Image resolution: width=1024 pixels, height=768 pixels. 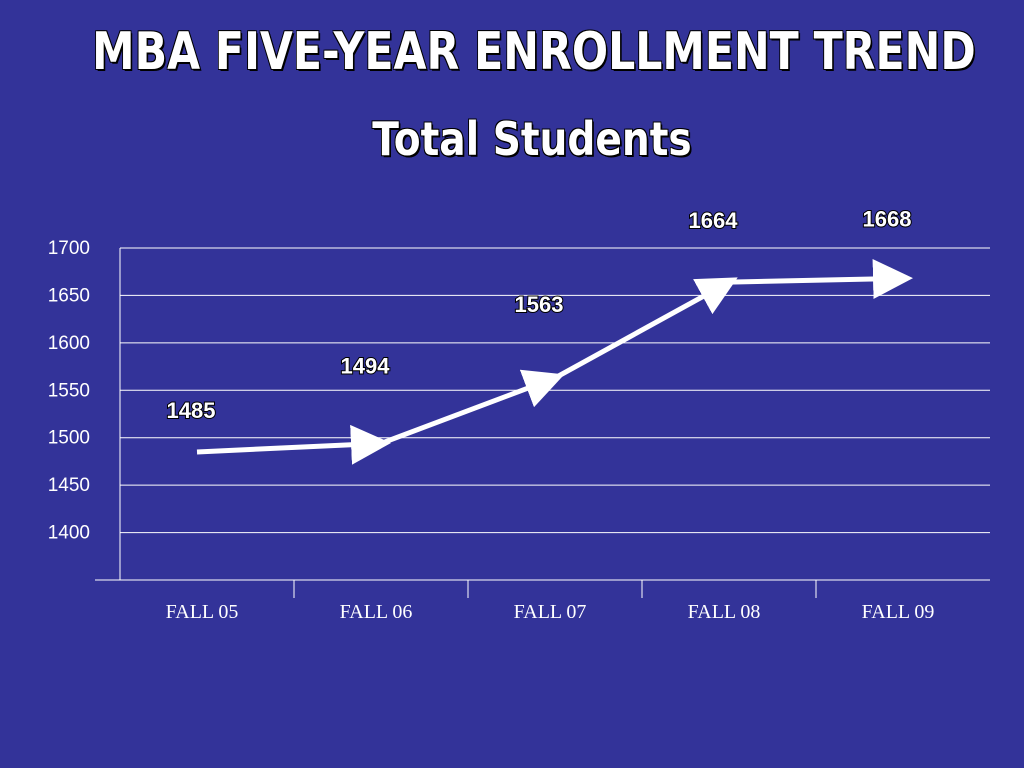 What do you see at coordinates (69, 343) in the screenshot?
I see `y-tick-1600: 1600` at bounding box center [69, 343].